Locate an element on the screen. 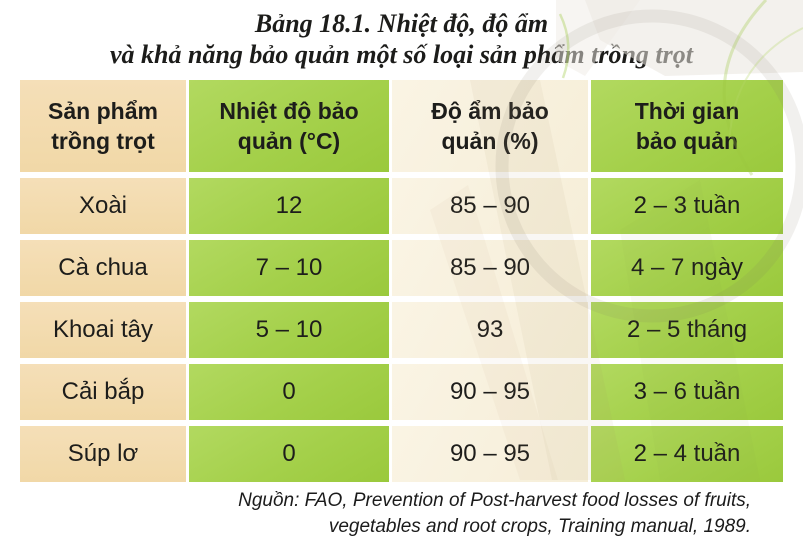  table-cell-humidity: 93 is located at coordinates (490, 330).